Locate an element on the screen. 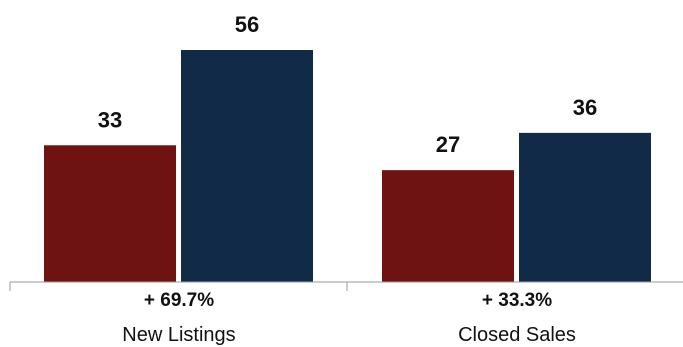 The image size is (683, 347). value-label-closed-sales-series-2: 36 is located at coordinates (585, 107).